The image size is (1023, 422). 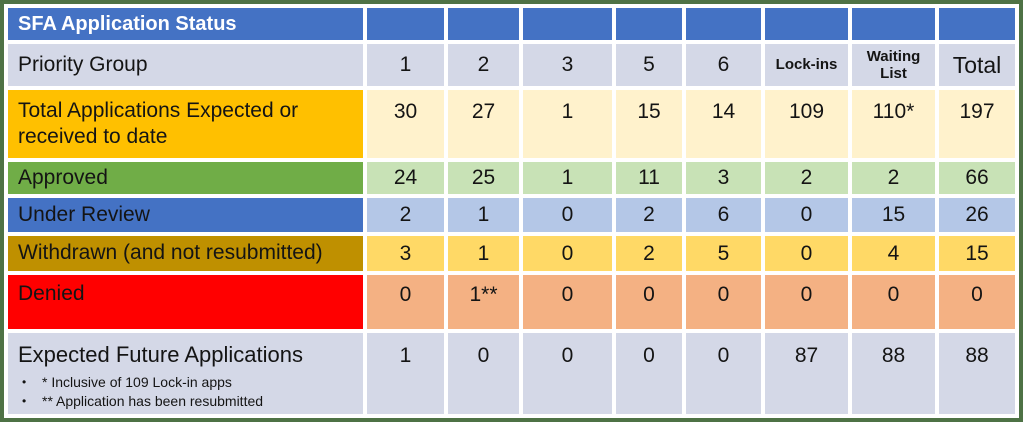 What do you see at coordinates (483, 178) in the screenshot?
I see `cell-value: 25` at bounding box center [483, 178].